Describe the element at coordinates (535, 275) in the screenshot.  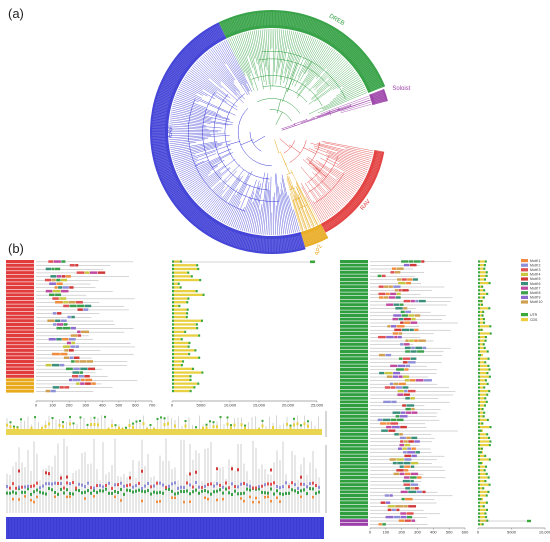
I see `legend-label: Motif 4` at that location.